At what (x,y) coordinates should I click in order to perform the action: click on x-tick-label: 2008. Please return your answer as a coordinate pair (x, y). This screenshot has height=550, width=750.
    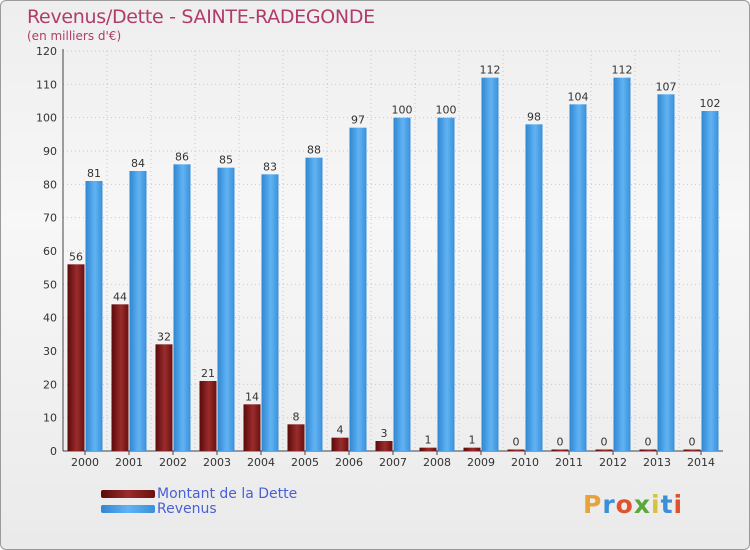
    Looking at the image, I should click on (437, 462).